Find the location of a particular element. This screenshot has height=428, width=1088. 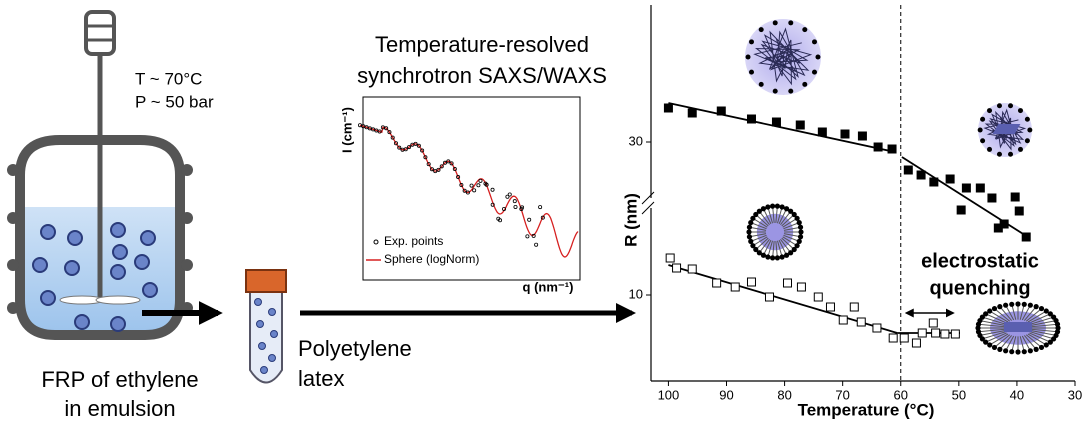

reactor-caption: FRP of ethylene is located at coordinates (119, 379).